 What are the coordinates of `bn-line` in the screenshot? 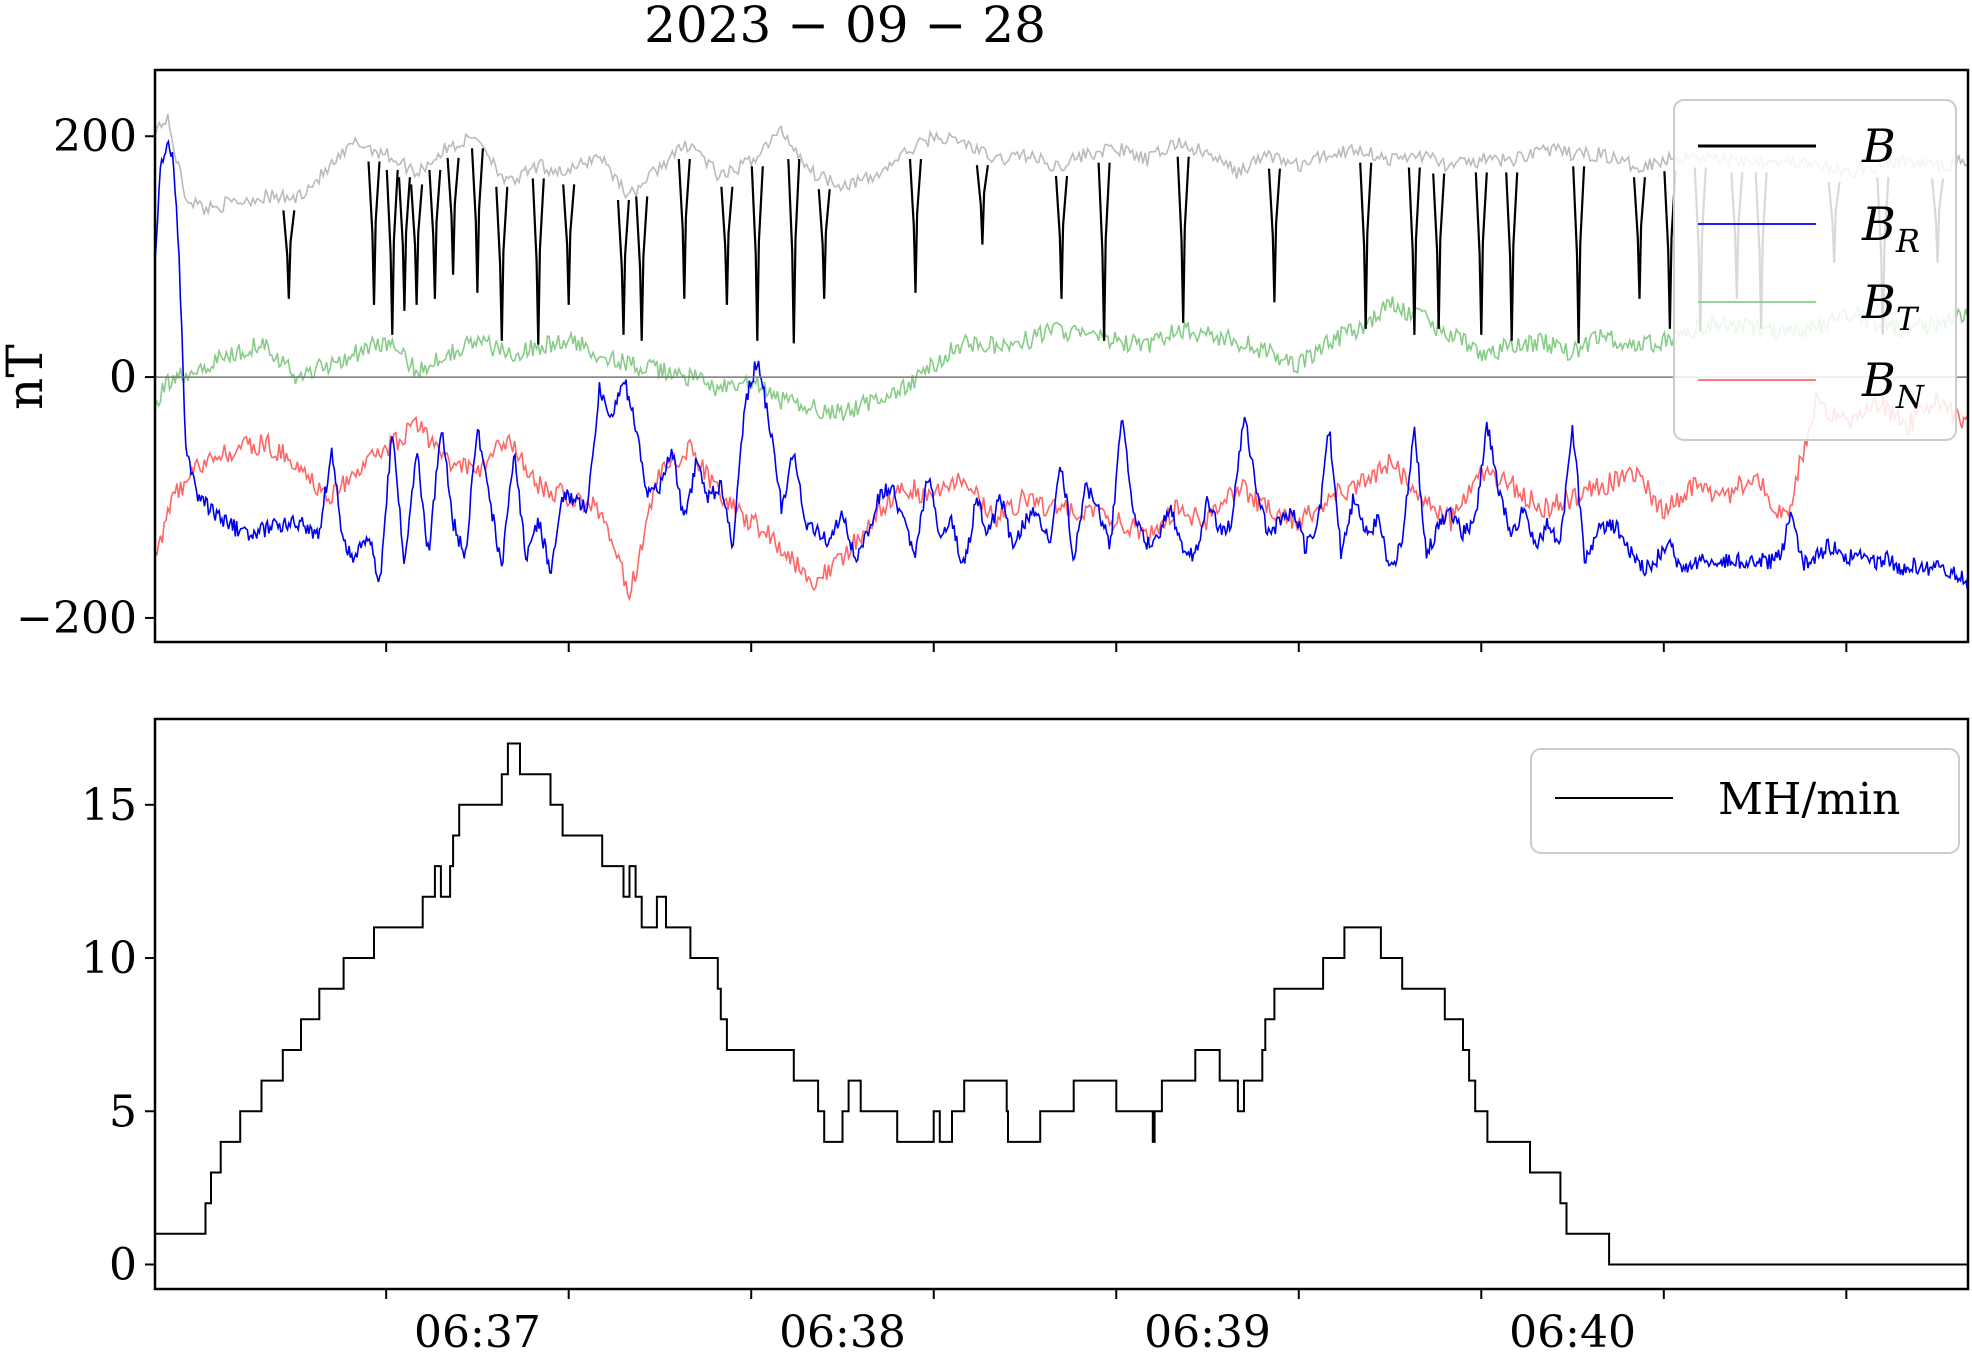 It's located at (1061, 496).